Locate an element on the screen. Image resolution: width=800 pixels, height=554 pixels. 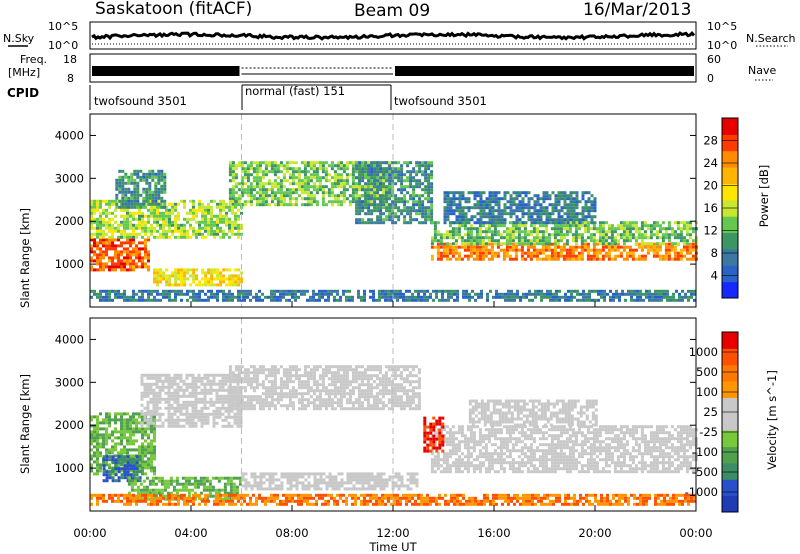
station-title: Saskatoon (fitACF) is located at coordinates (173, 9).